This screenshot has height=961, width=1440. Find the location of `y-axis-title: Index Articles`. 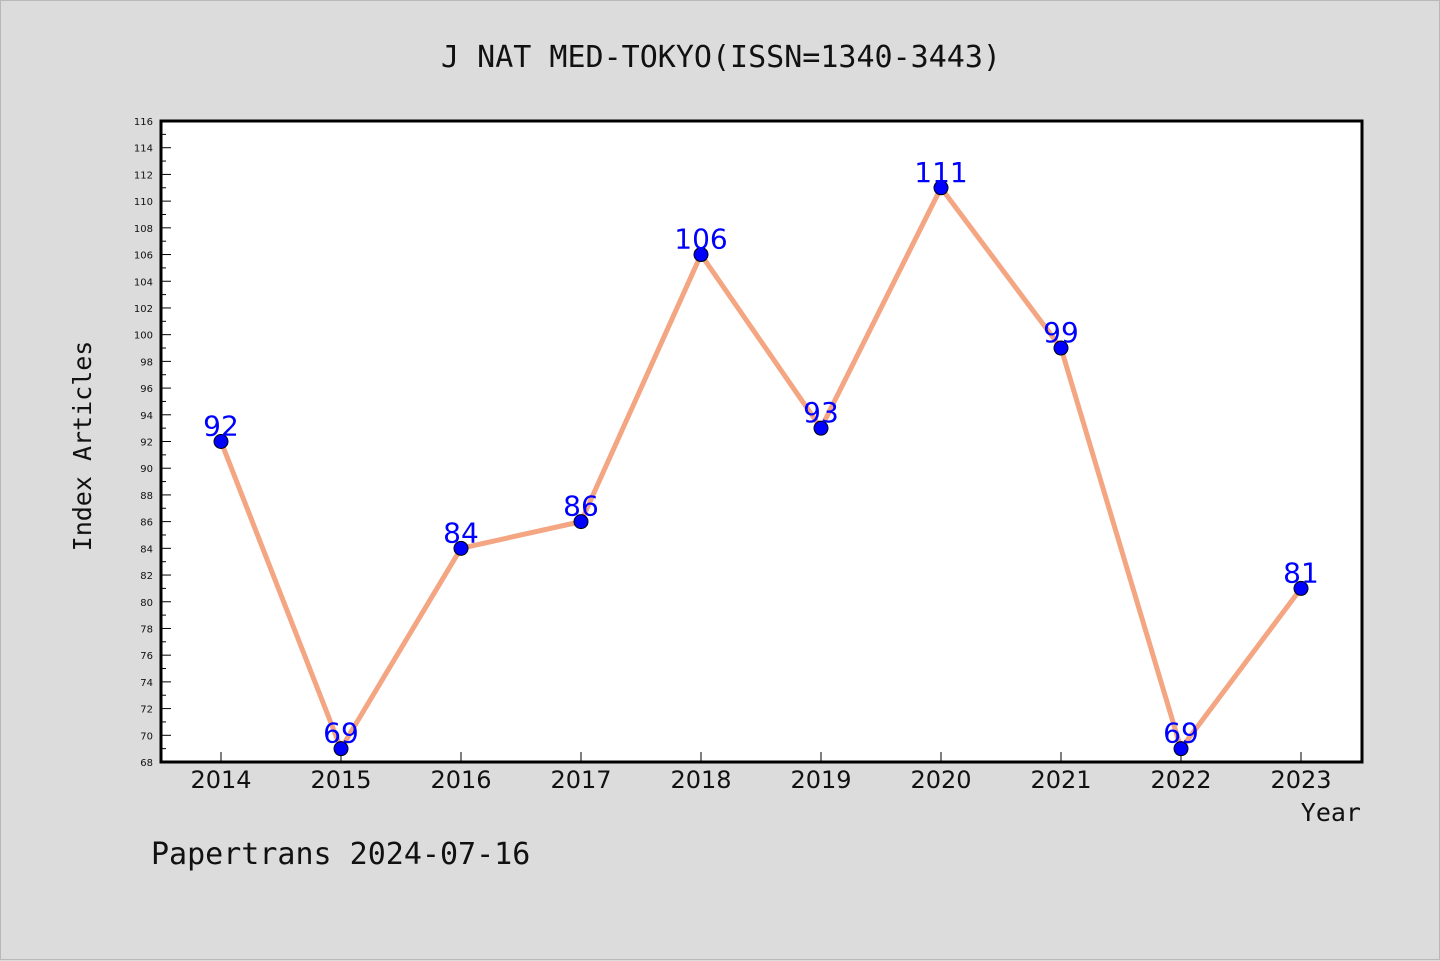

y-axis-title: Index Articles is located at coordinates (82, 446).